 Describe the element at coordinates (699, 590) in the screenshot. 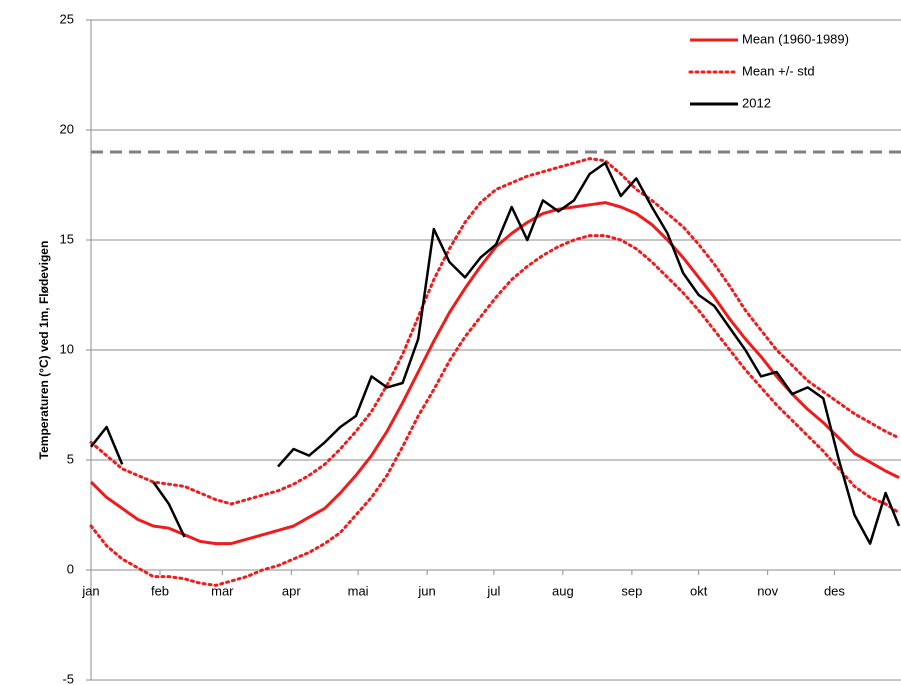

I see `x-tick-label: okt` at that location.